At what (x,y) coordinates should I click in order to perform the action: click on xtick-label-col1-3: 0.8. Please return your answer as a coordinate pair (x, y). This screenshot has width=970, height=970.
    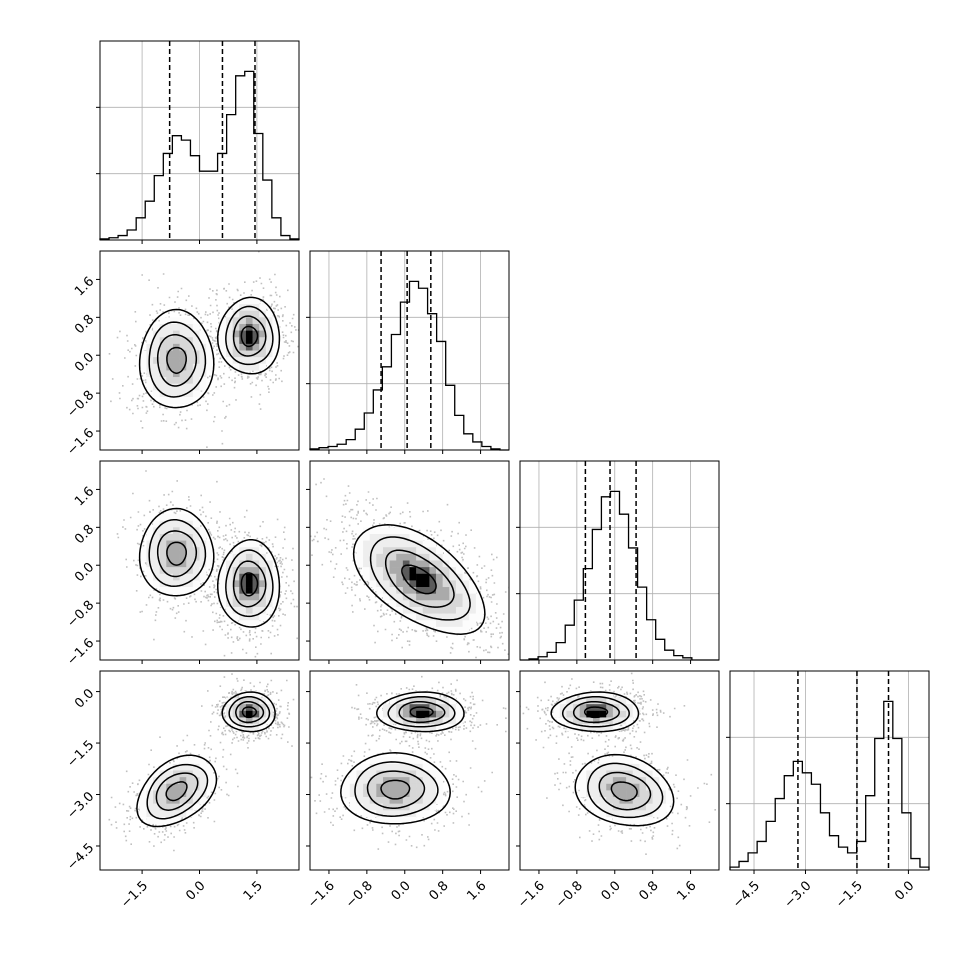
    Looking at the image, I should click on (438, 890).